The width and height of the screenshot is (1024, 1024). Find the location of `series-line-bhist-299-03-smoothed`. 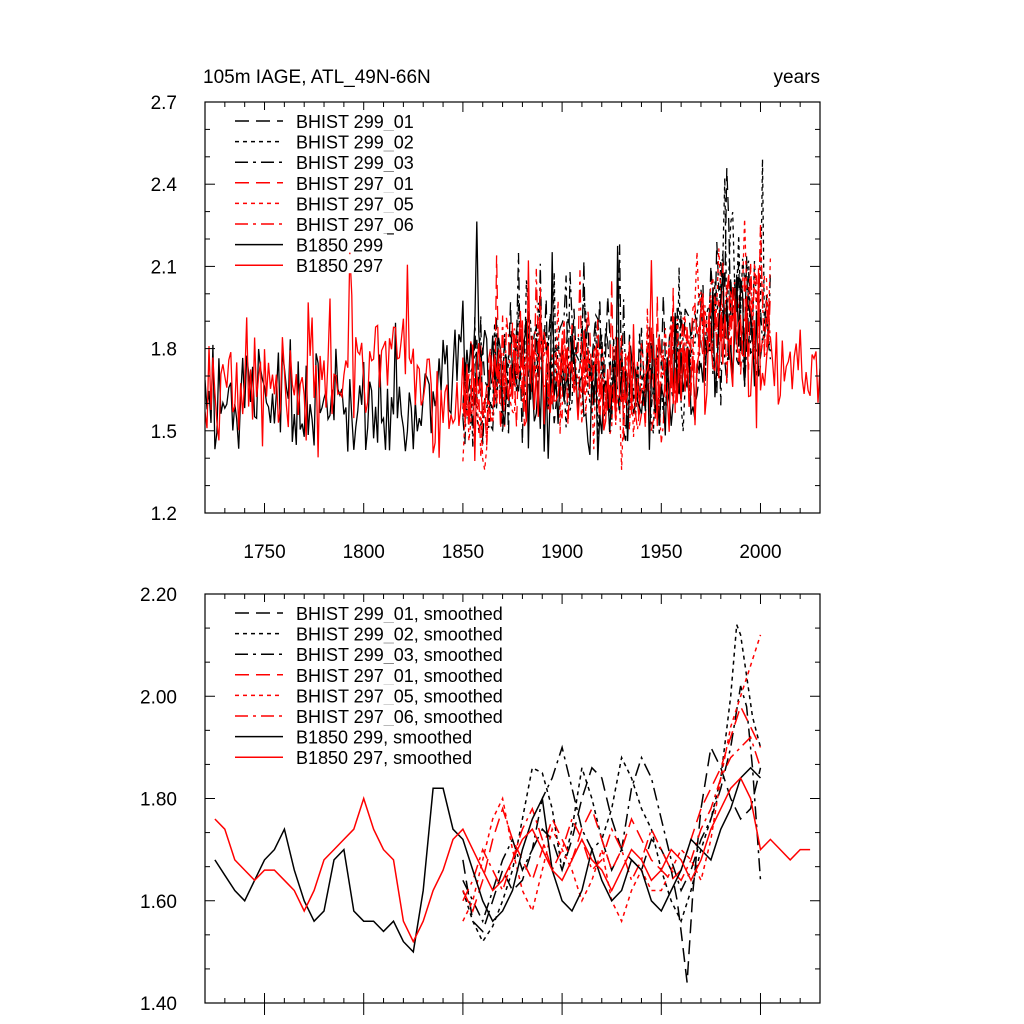

series-line-bhist-299-03-smoothed is located at coordinates (612, 804).